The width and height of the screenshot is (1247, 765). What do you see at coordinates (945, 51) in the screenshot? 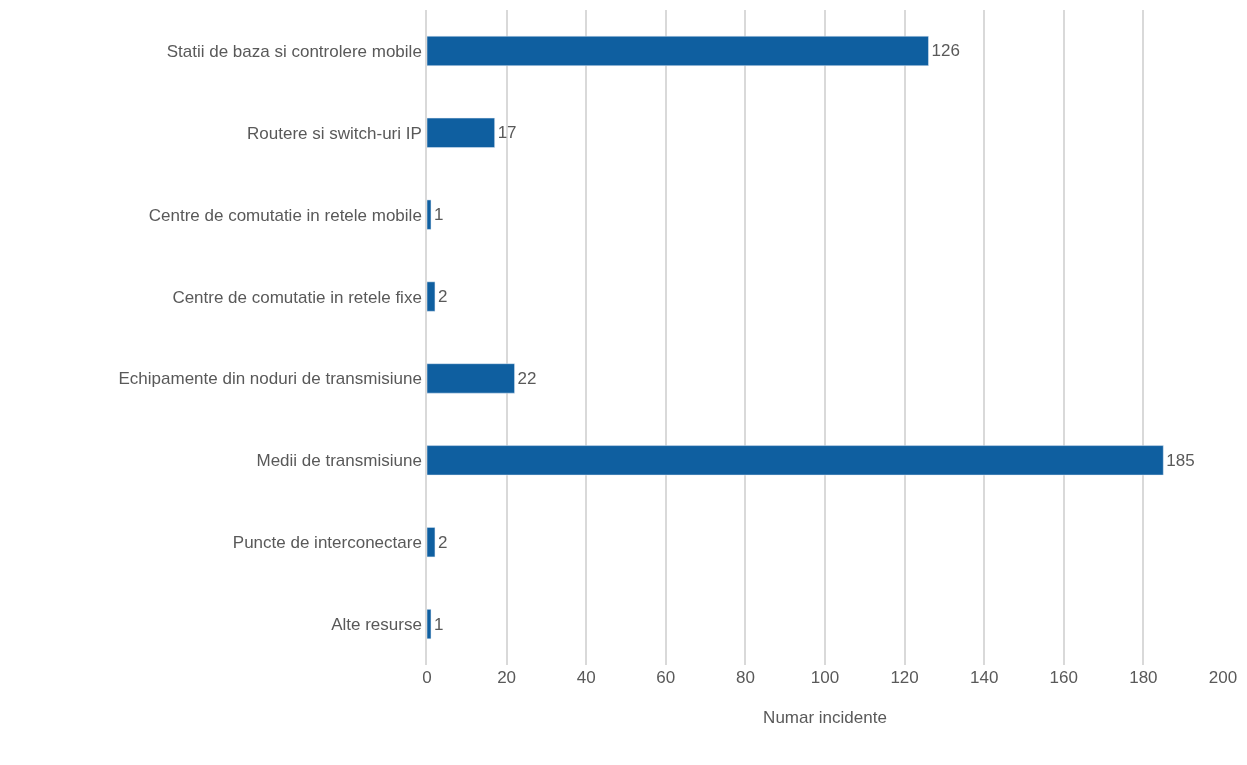
I see `data-label: 126` at bounding box center [945, 51].